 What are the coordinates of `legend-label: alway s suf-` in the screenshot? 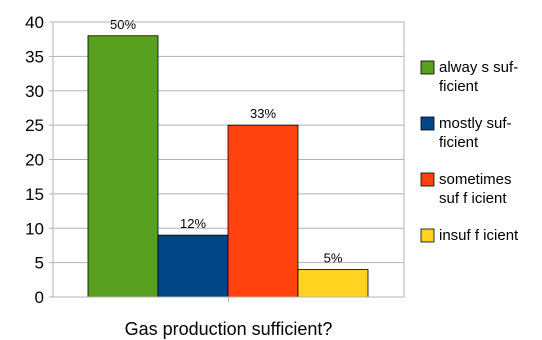 It's located at (478, 67).